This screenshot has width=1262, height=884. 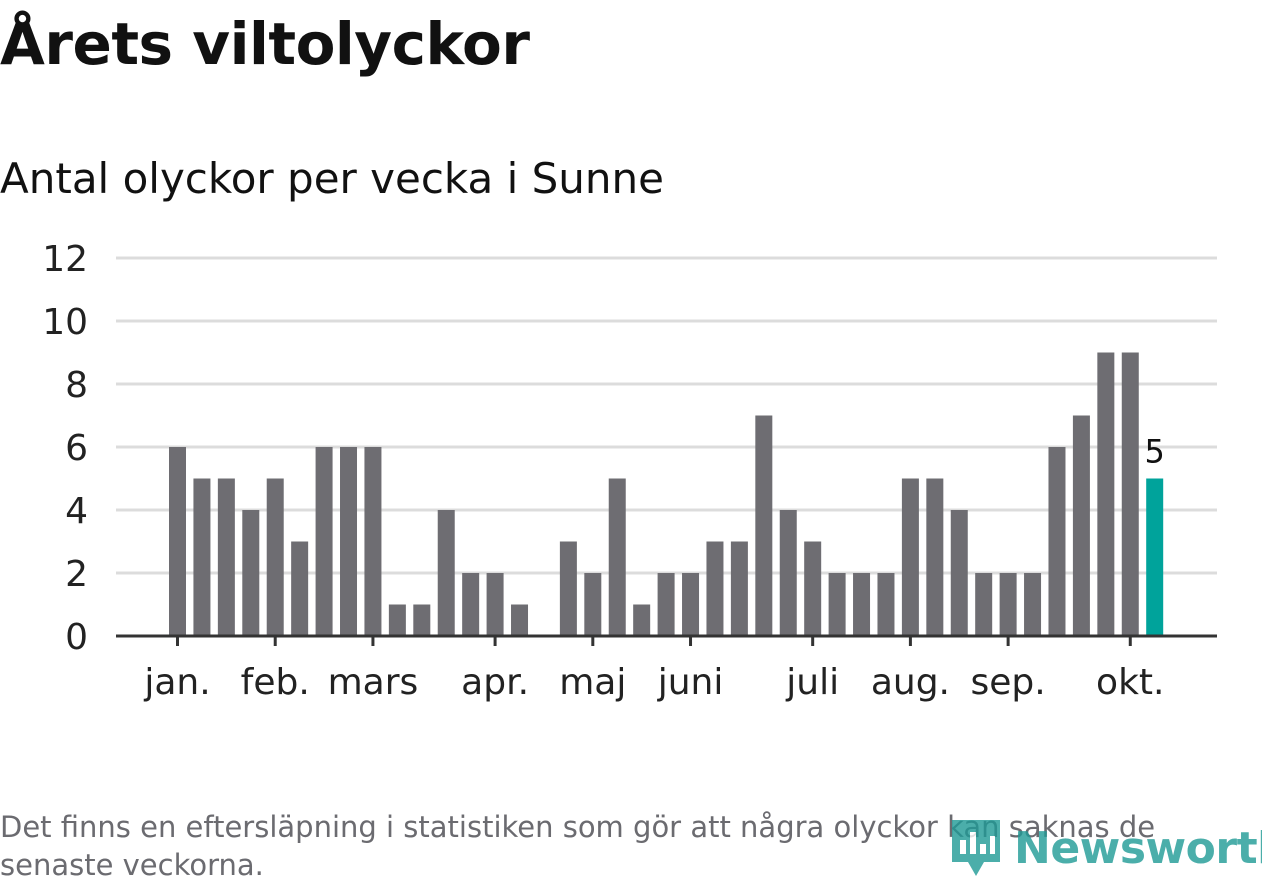 I want to click on x-tick-label: maj, so click(x=592, y=682).